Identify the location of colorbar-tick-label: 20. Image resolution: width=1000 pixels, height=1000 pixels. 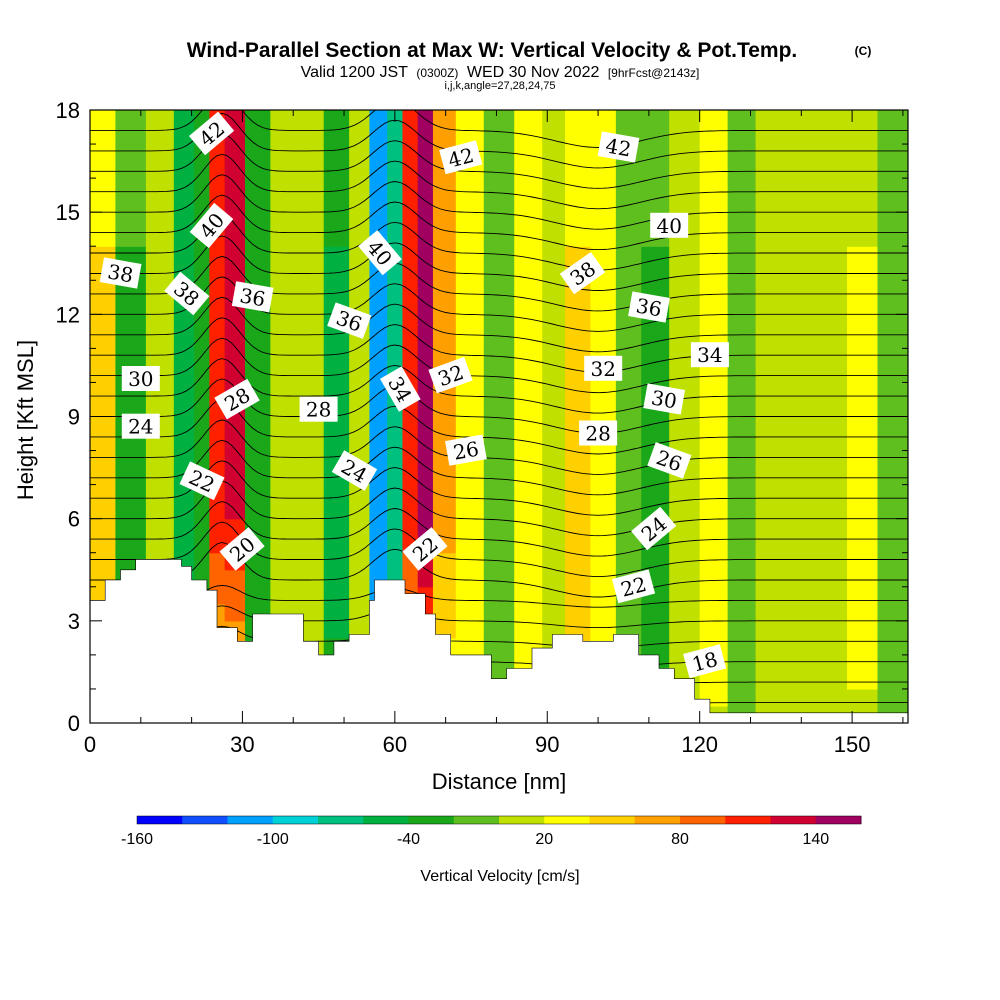
(544, 839).